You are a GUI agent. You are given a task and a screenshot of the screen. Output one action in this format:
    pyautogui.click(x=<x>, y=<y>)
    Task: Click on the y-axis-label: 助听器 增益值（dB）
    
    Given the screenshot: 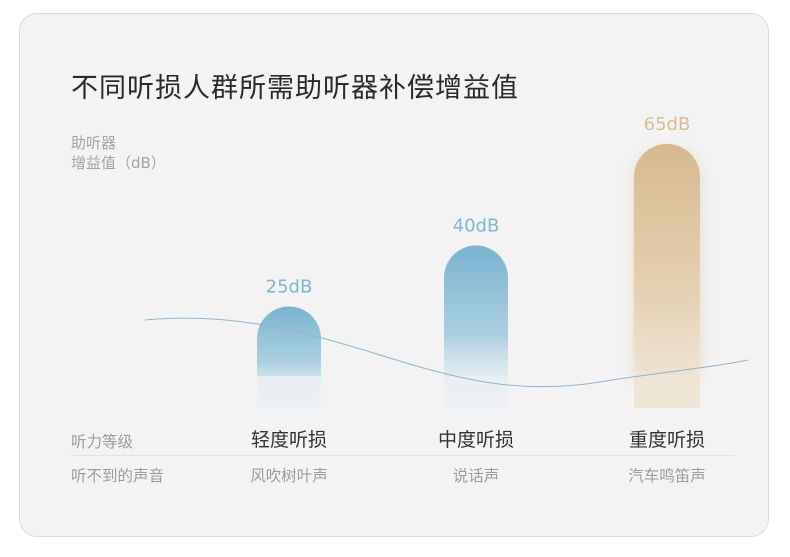 What is the action you would take?
    pyautogui.click(x=118, y=153)
    